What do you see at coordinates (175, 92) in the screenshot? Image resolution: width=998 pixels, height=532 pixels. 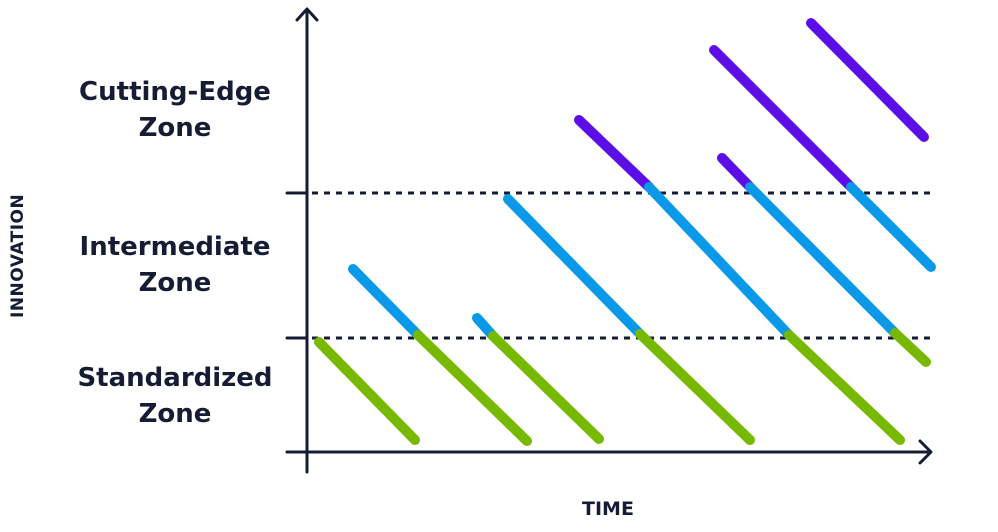 I see `zone-label-line: Cutting-Edge` at bounding box center [175, 92].